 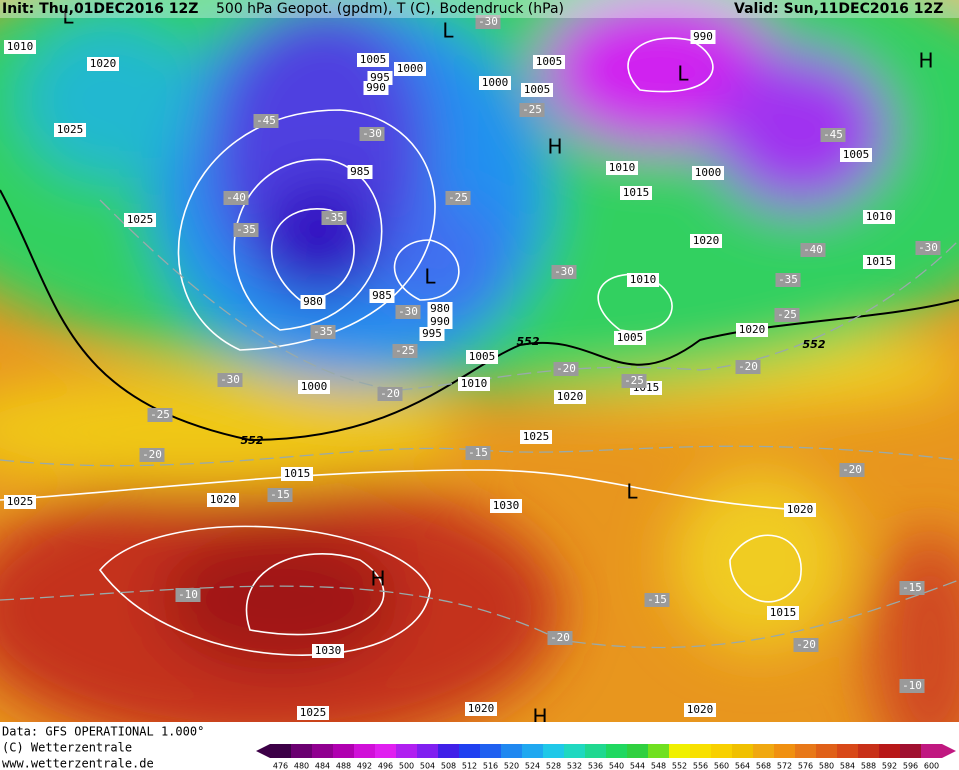 I want to click on scale-label: 576, so click(x=805, y=766).